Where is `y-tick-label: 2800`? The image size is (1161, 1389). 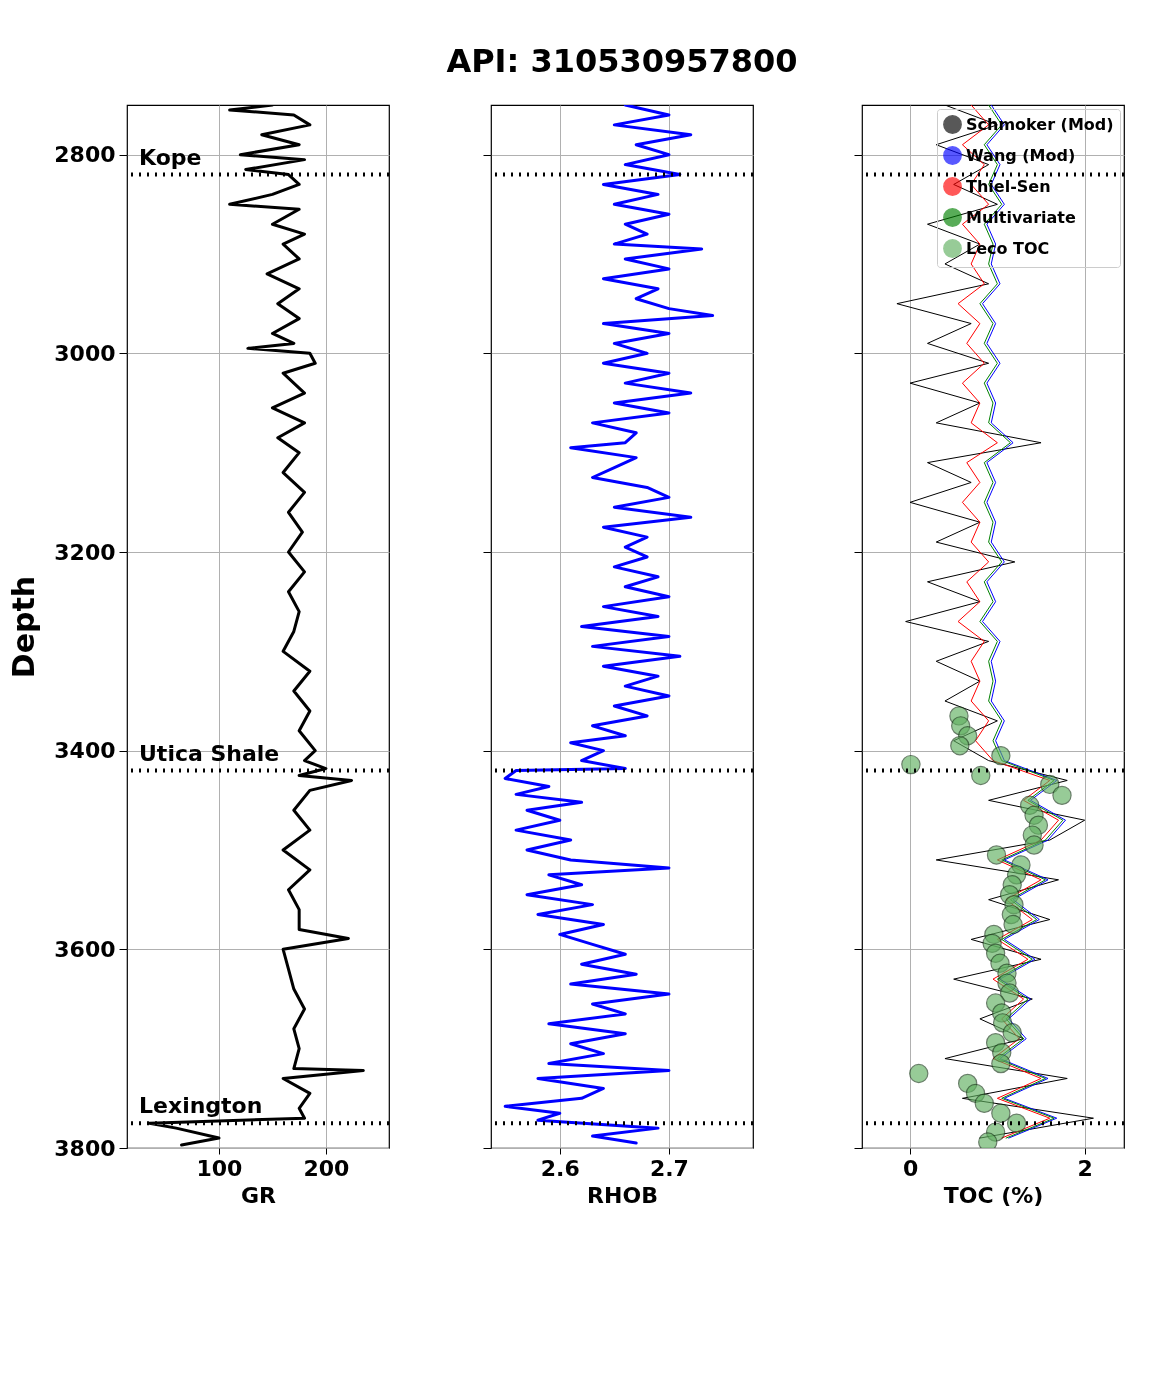 y-tick-label: 2800 is located at coordinates (85, 155).